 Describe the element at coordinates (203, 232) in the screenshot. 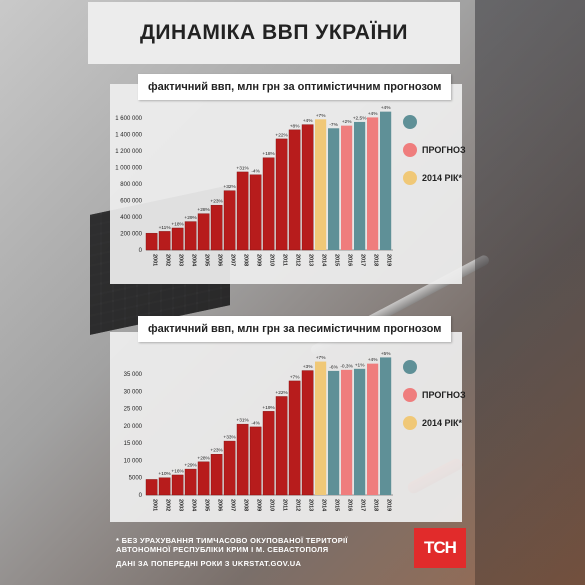

I see `bar-2005` at that location.